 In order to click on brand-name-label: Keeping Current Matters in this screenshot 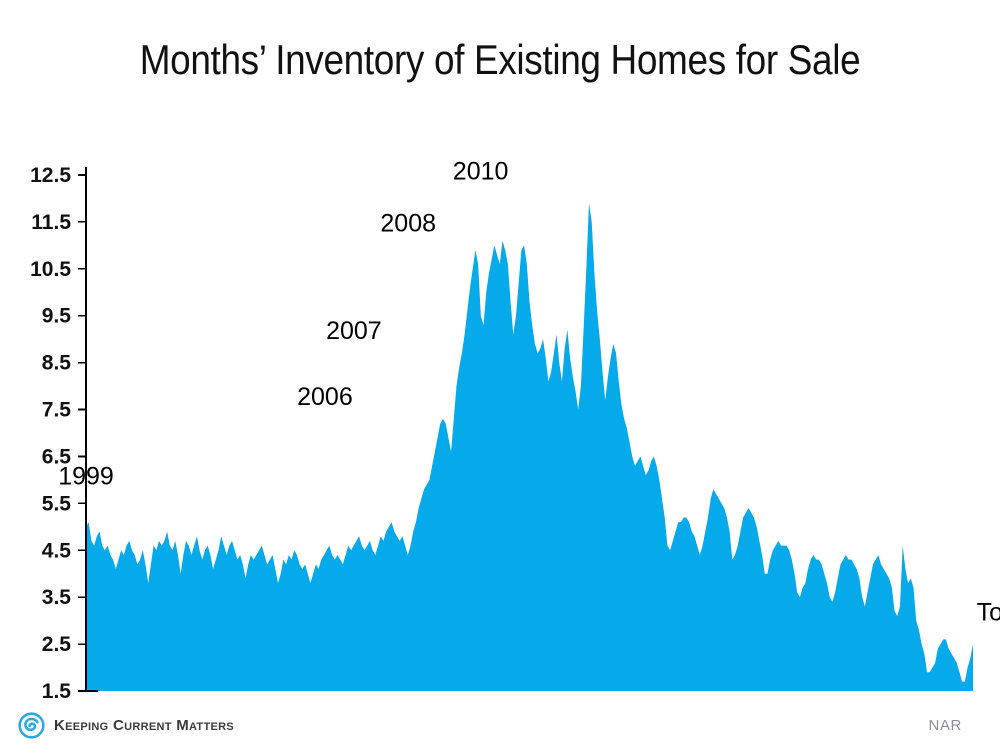, I will do `click(144, 725)`.